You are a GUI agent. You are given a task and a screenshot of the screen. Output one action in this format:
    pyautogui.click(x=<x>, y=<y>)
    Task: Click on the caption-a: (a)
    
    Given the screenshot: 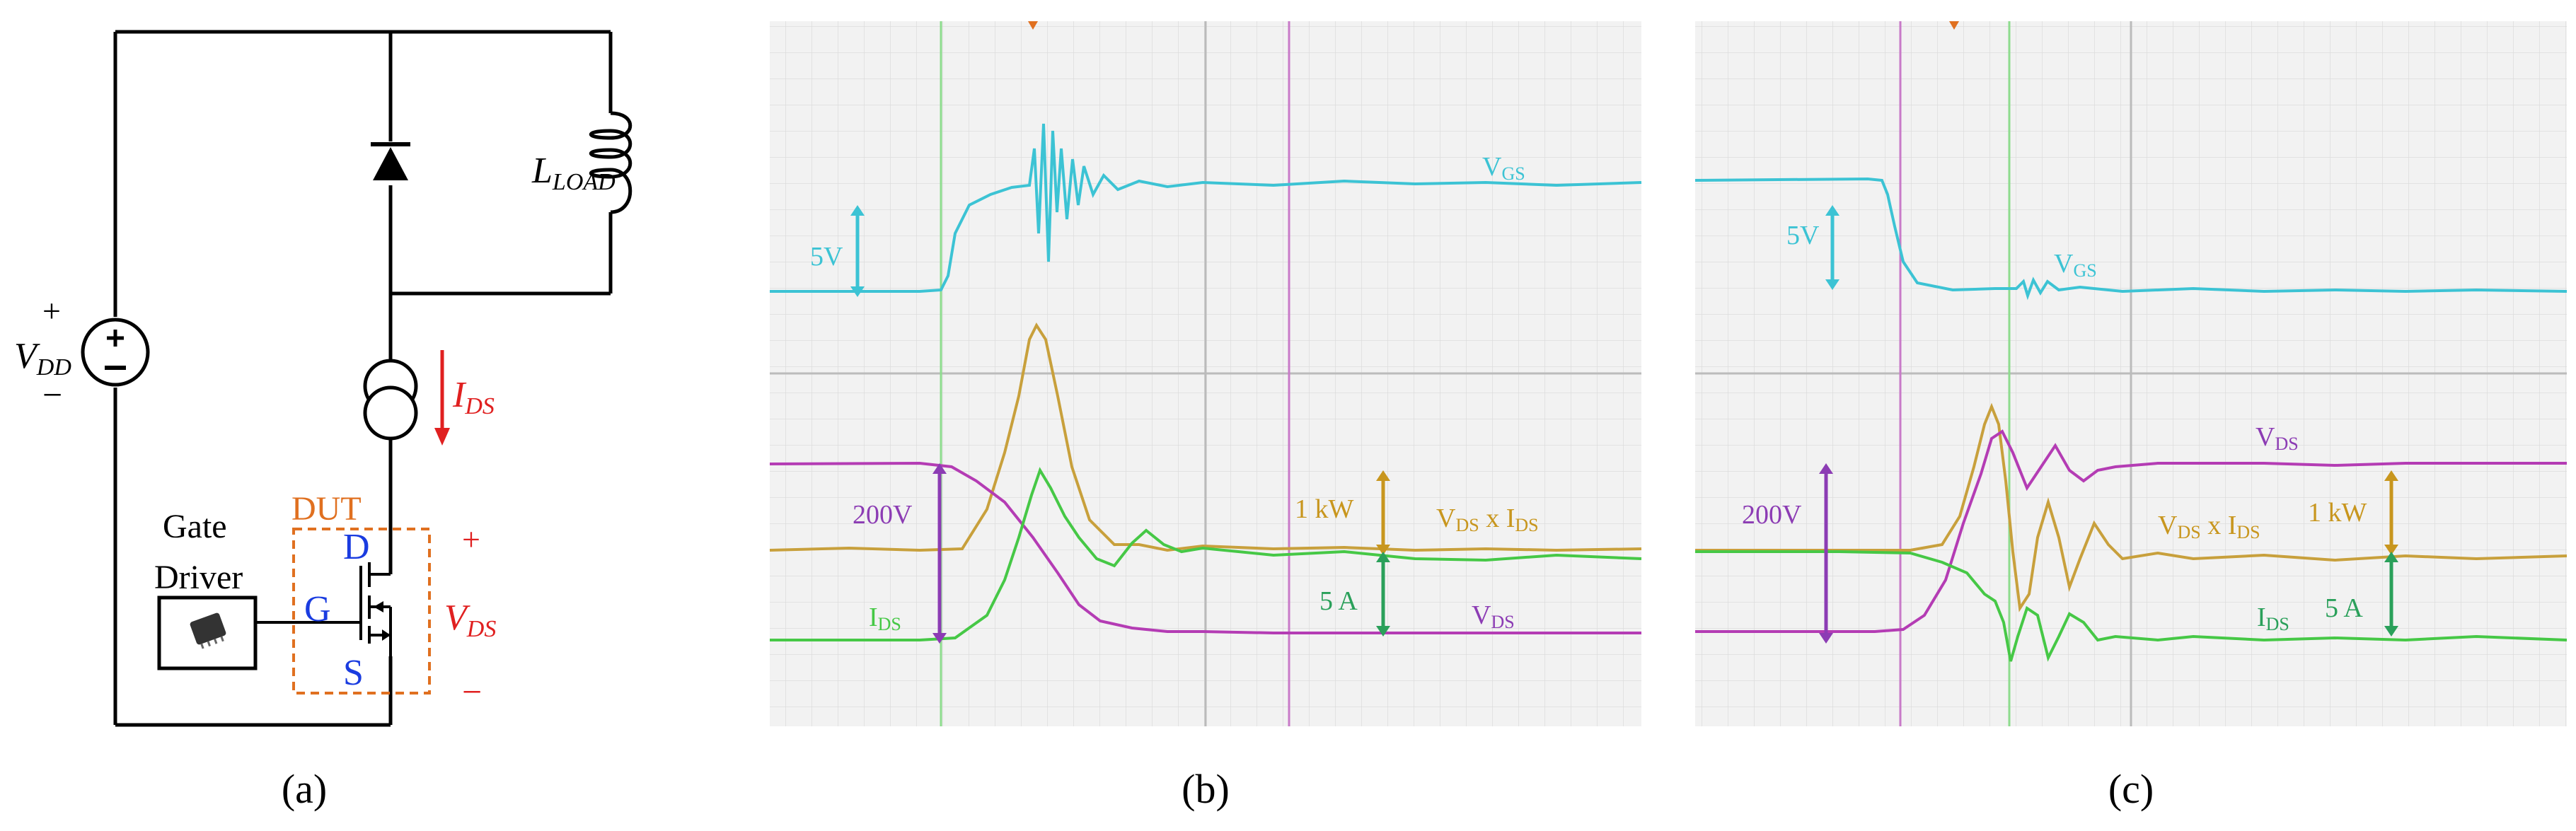 What is the action you would take?
    pyautogui.click(x=304, y=789)
    